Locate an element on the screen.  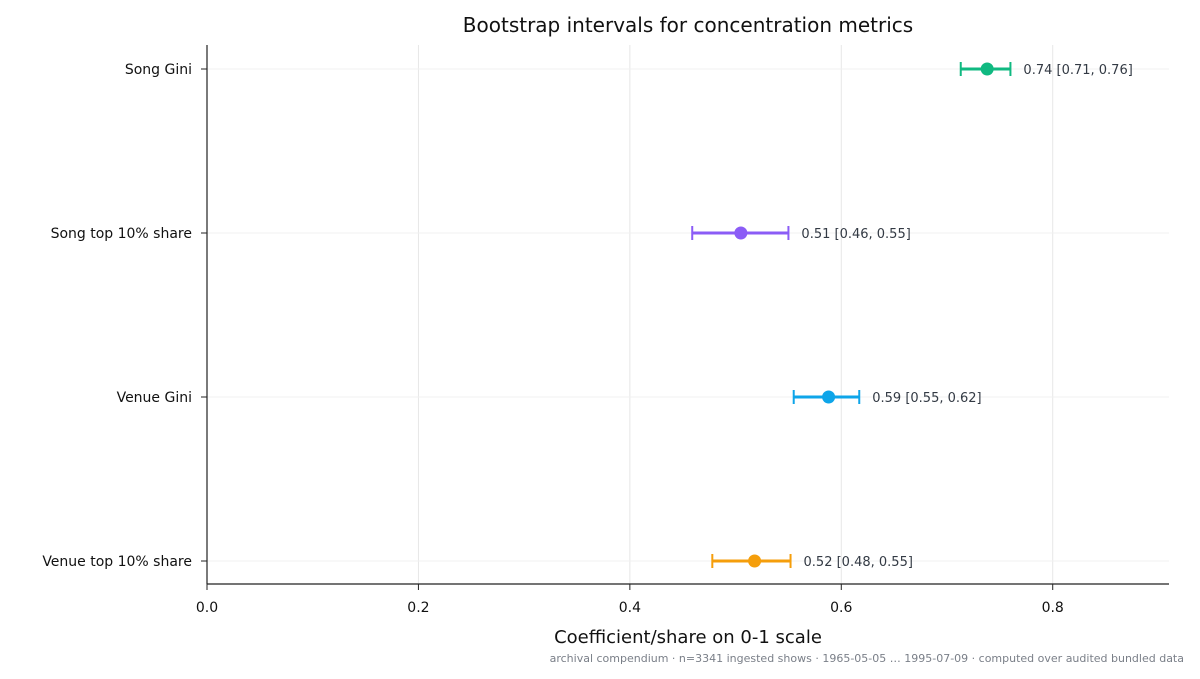
errorbar-1: 0.74 [0.71, 0.76] is located at coordinates (1046, 70).